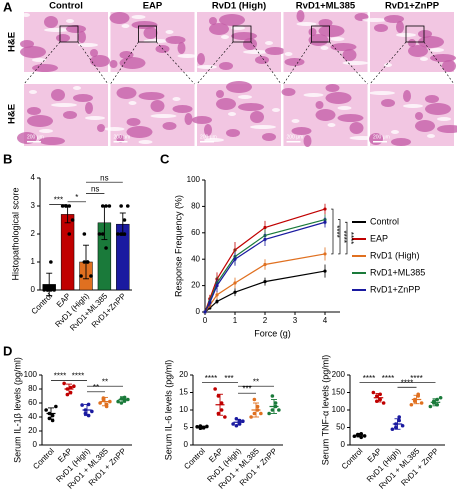 The height and width of the screenshot is (500, 457). Describe the element at coordinates (7, 158) in the screenshot. I see `panel-label: B` at that location.